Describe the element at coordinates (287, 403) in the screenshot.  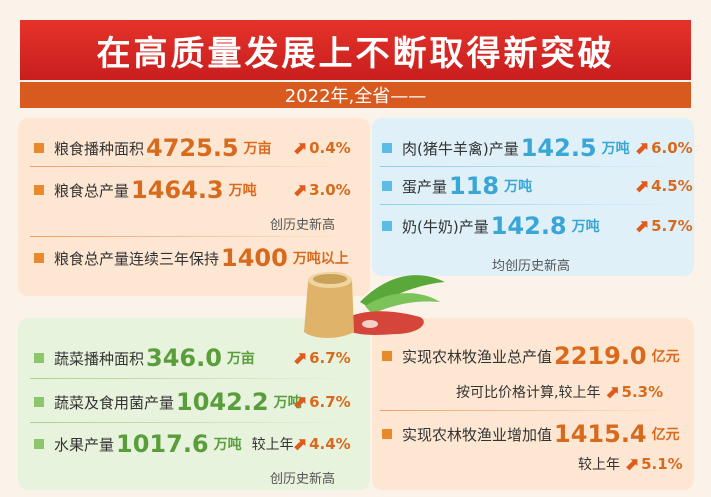
I see `veg-output-unit: 万吨` at that location.